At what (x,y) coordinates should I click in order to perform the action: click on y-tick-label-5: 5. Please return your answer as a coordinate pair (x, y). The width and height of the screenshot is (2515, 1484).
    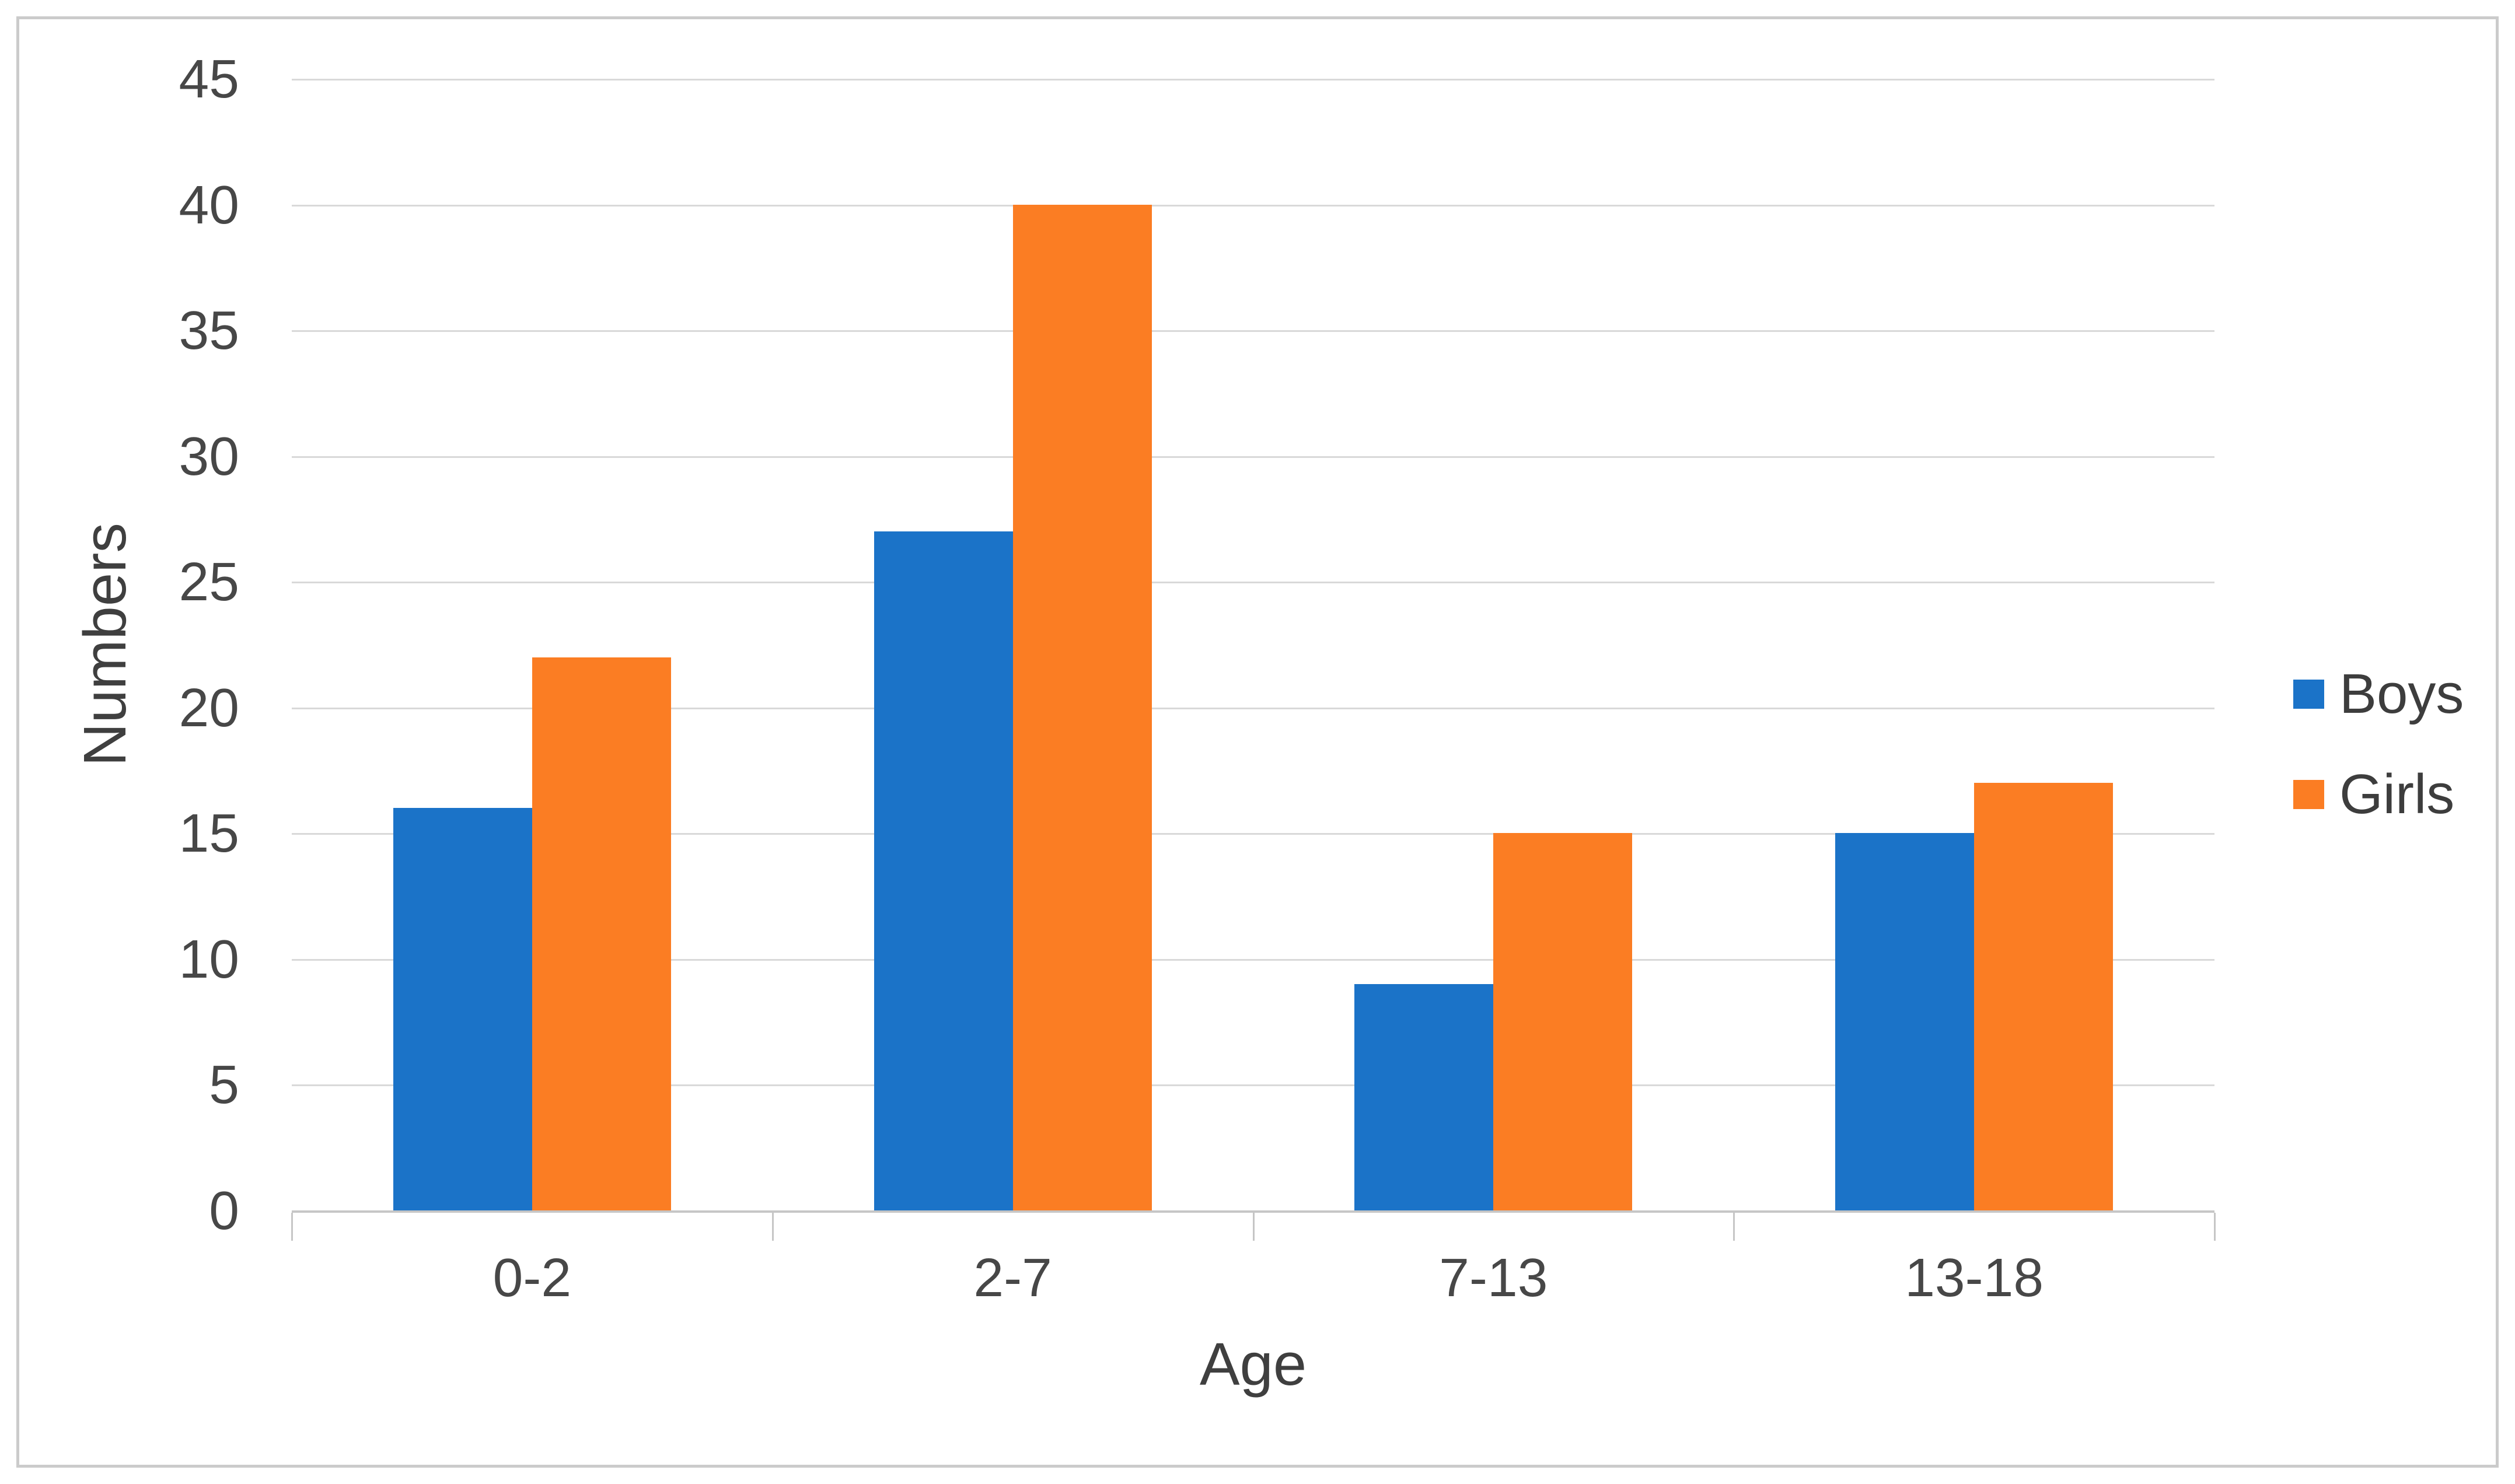
    Looking at the image, I should click on (224, 1084).